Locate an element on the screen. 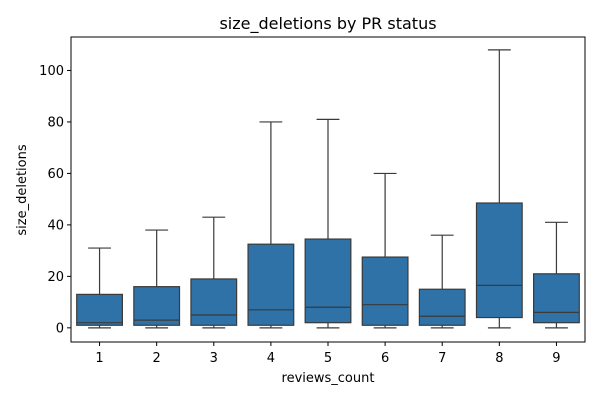  x-tick-label: 2 is located at coordinates (157, 358).